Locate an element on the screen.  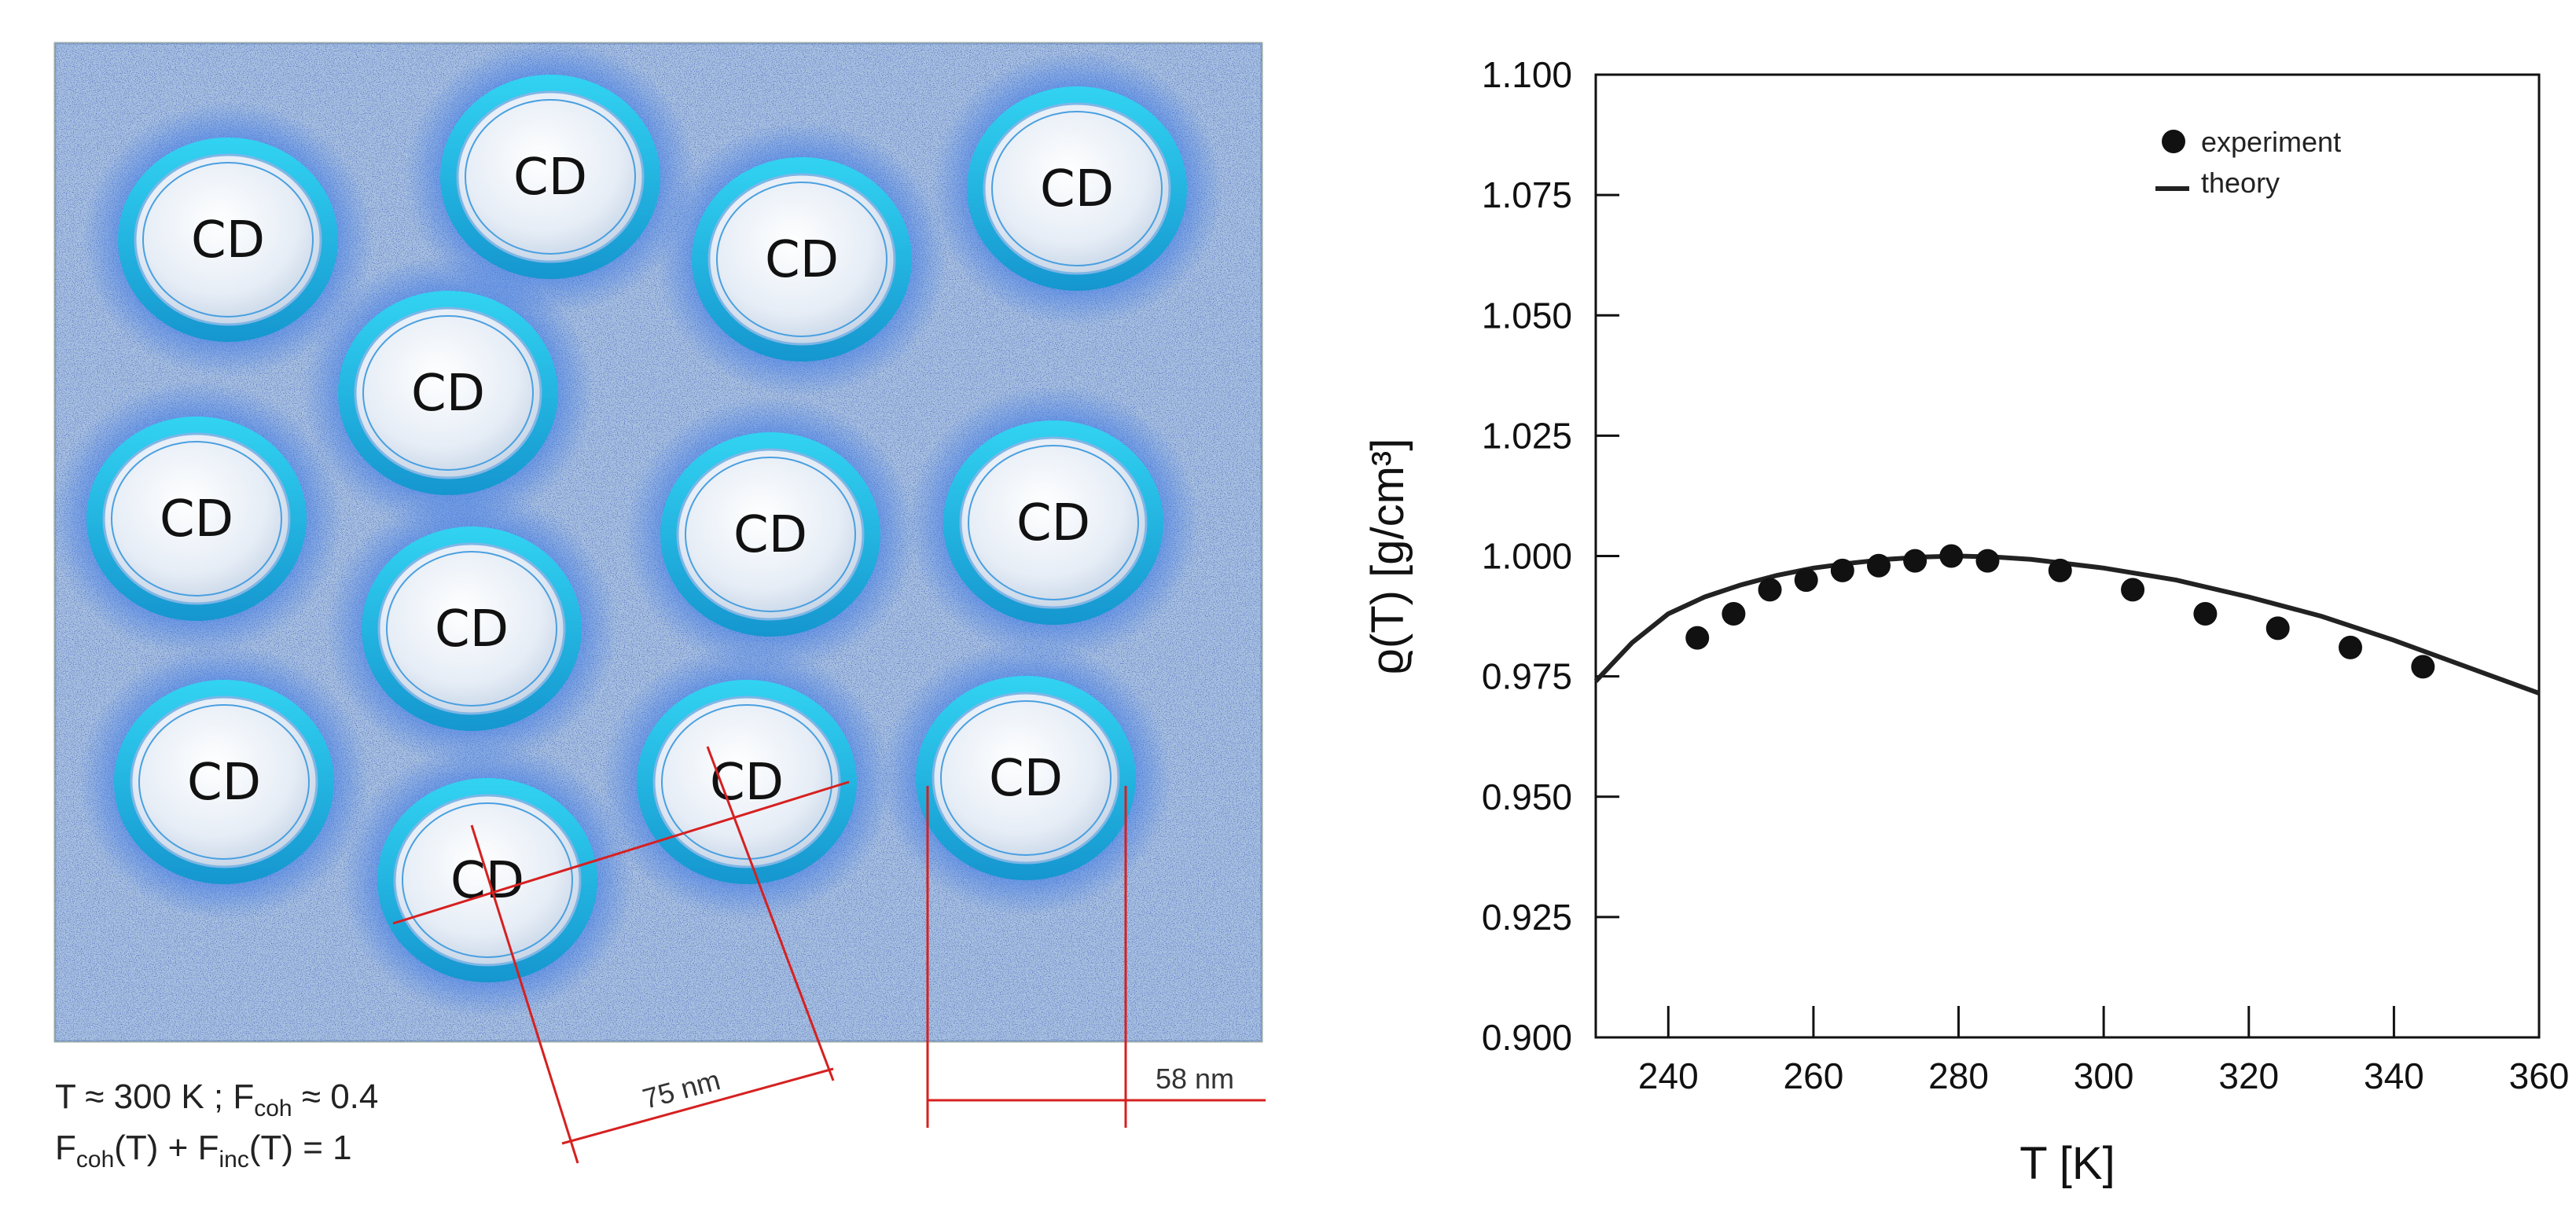
x-tick-label: 260 is located at coordinates (1814, 1075).